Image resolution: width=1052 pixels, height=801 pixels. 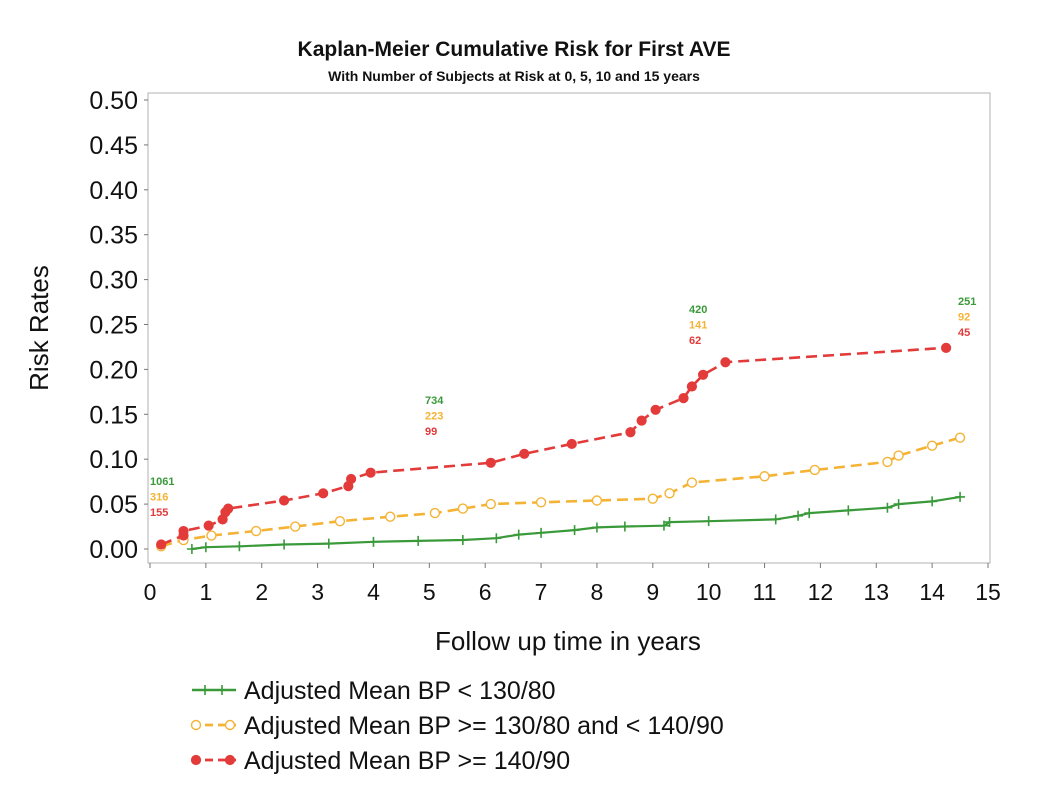 I want to click on at-risk-count: 251, so click(x=967, y=302).